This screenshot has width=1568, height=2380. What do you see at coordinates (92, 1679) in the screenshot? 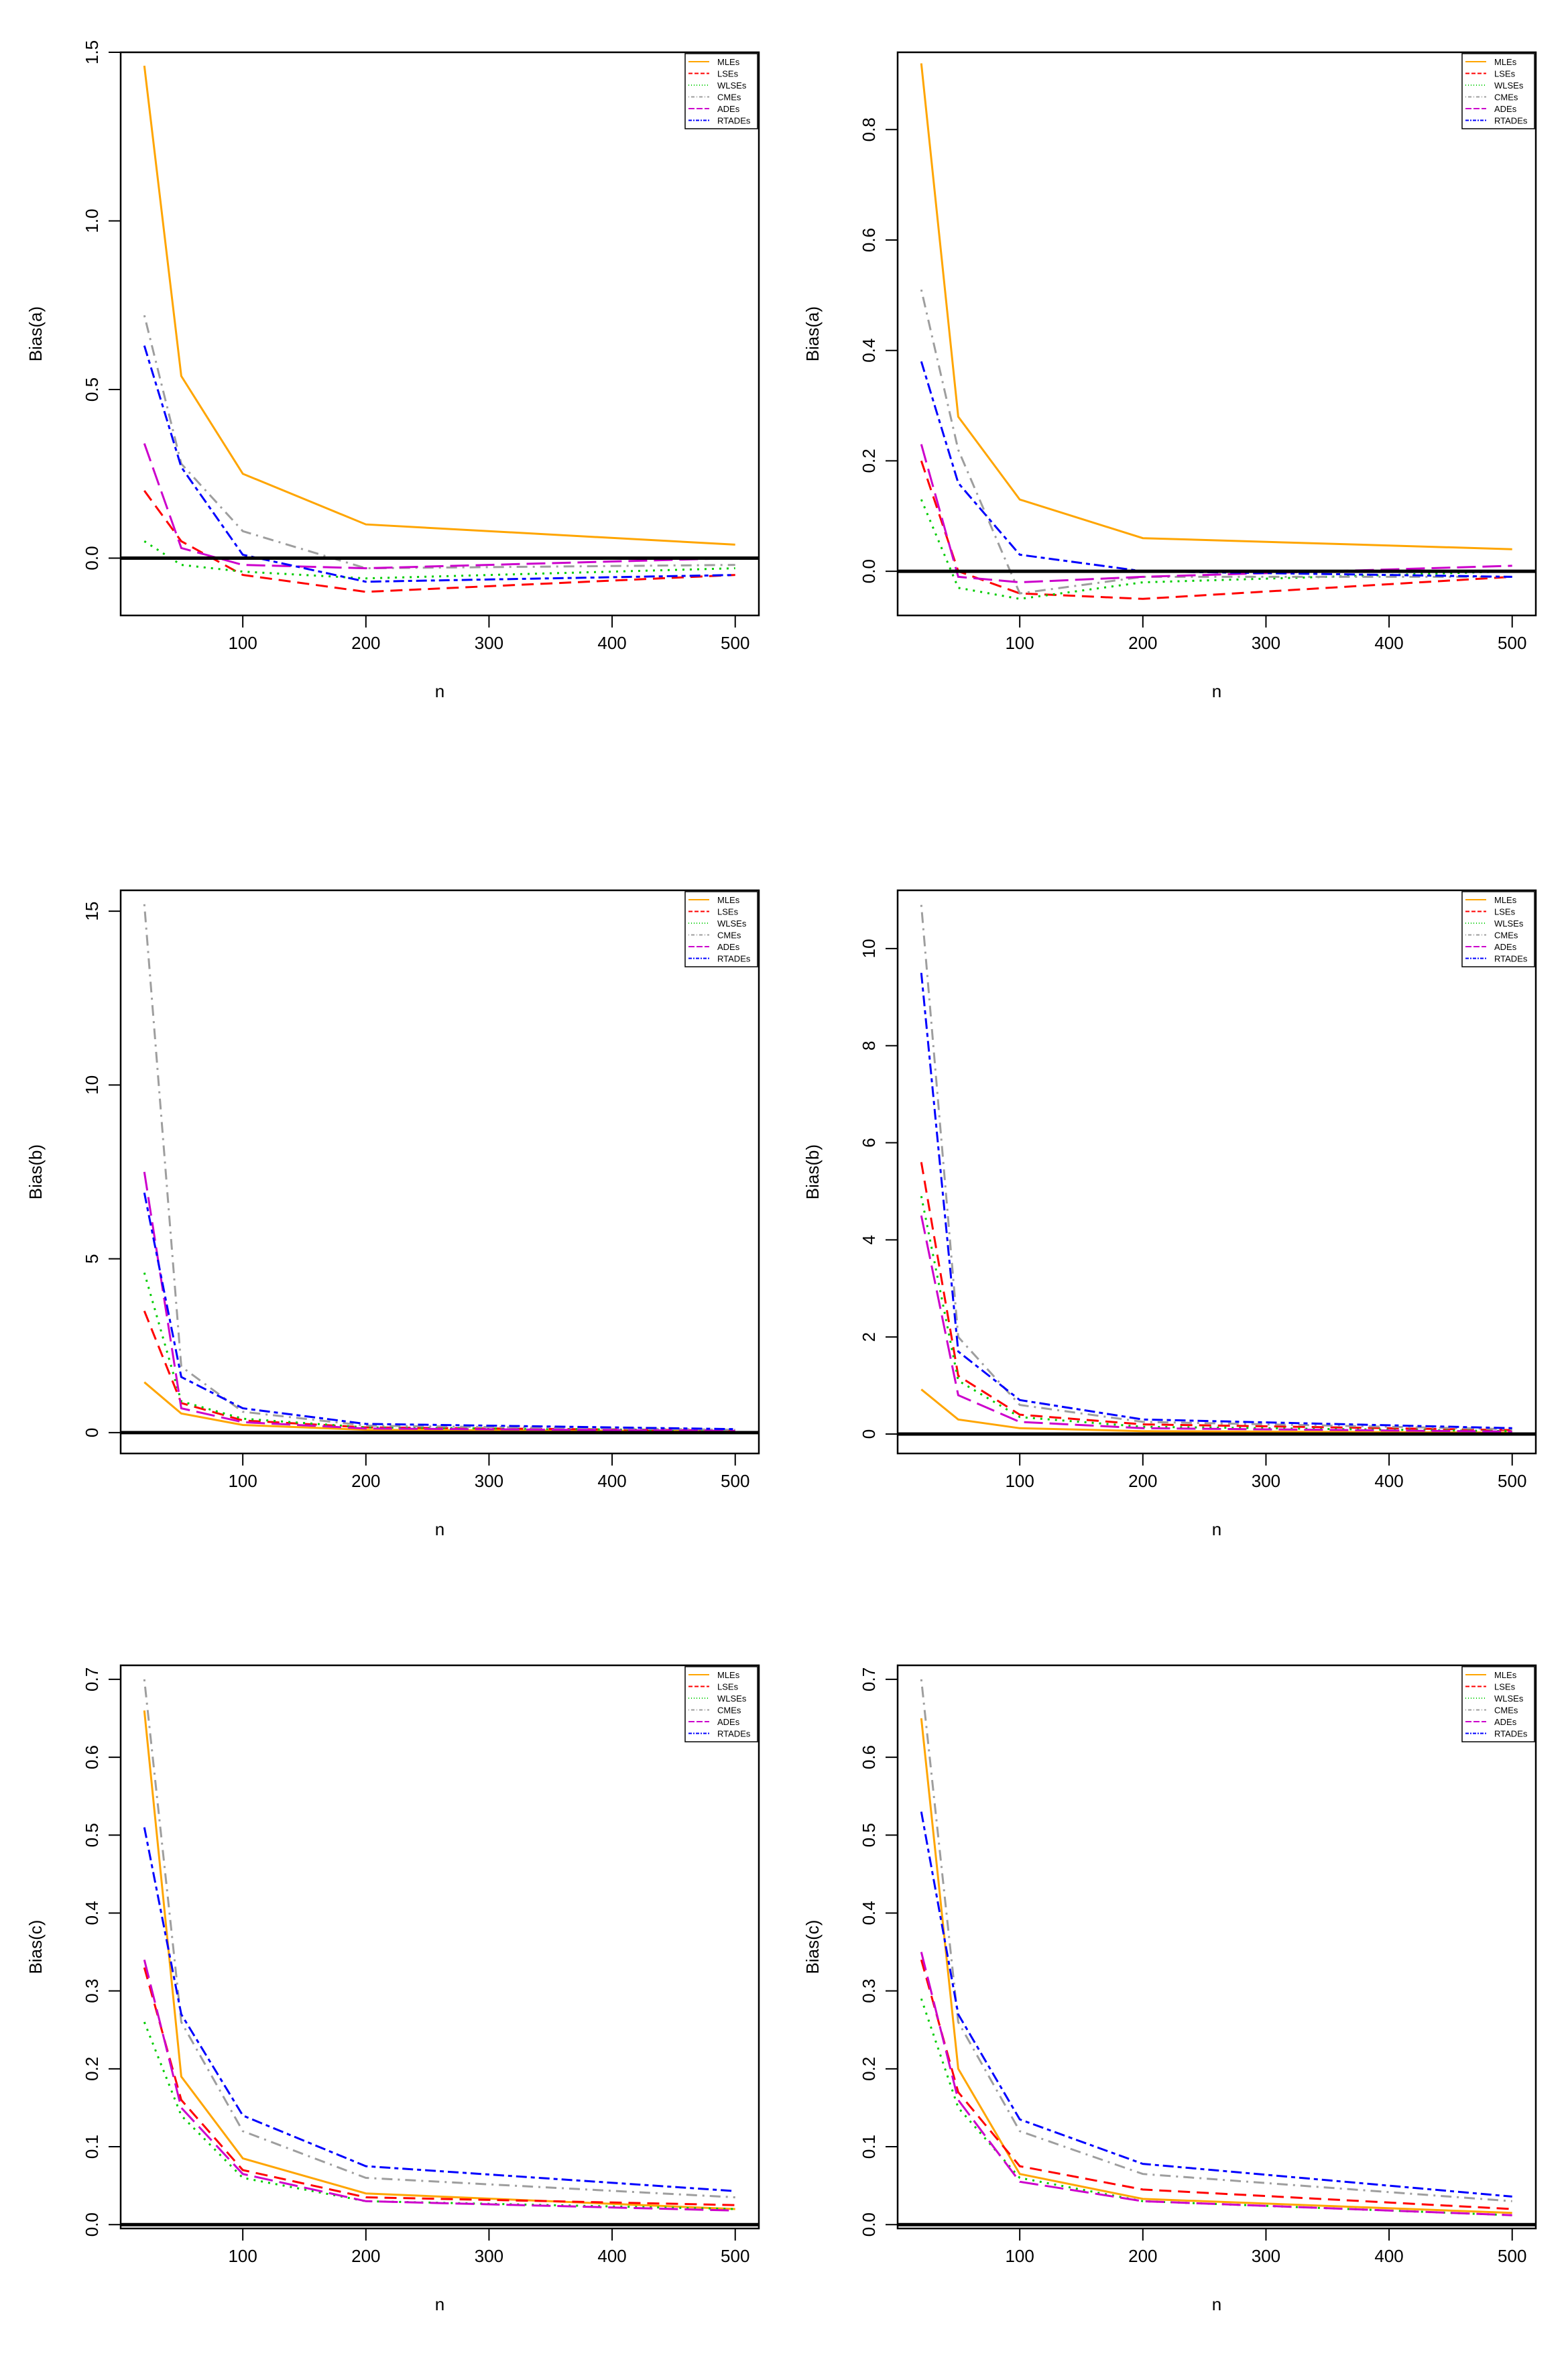
I see `y-tick-label: 0.7` at bounding box center [92, 1679].